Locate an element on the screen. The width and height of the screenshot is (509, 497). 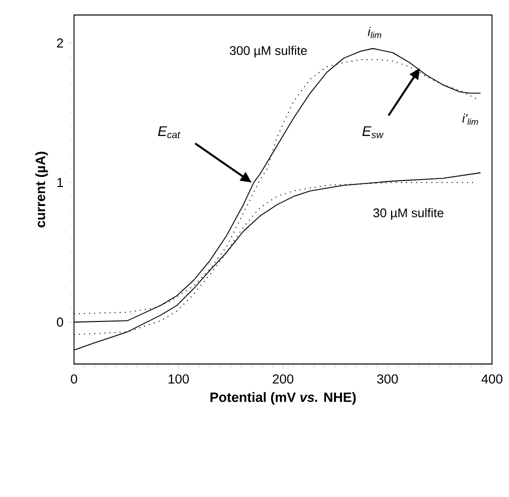
y-axis-title: current (µA) is located at coordinates (41, 190).